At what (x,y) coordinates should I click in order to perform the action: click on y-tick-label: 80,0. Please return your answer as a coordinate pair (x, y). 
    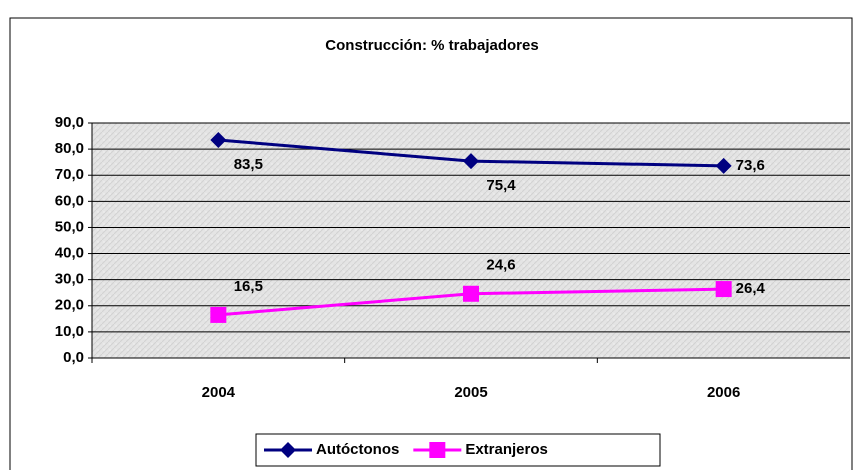
    Looking at the image, I should click on (69, 148).